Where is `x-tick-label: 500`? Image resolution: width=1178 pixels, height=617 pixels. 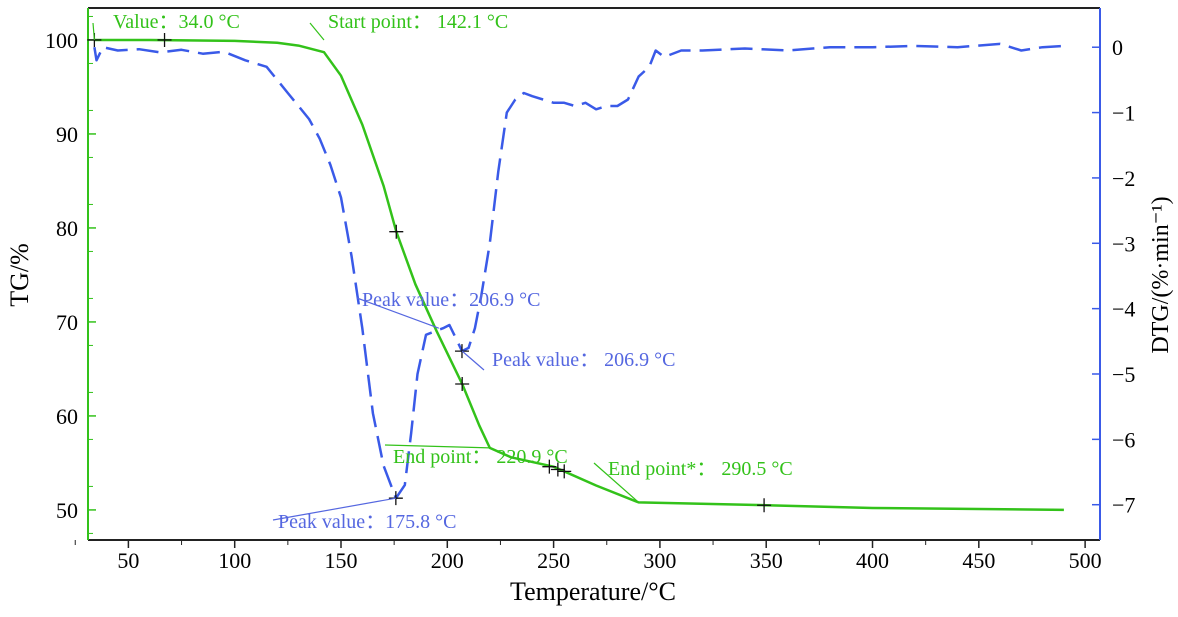
x-tick-label: 500 is located at coordinates (1085, 560).